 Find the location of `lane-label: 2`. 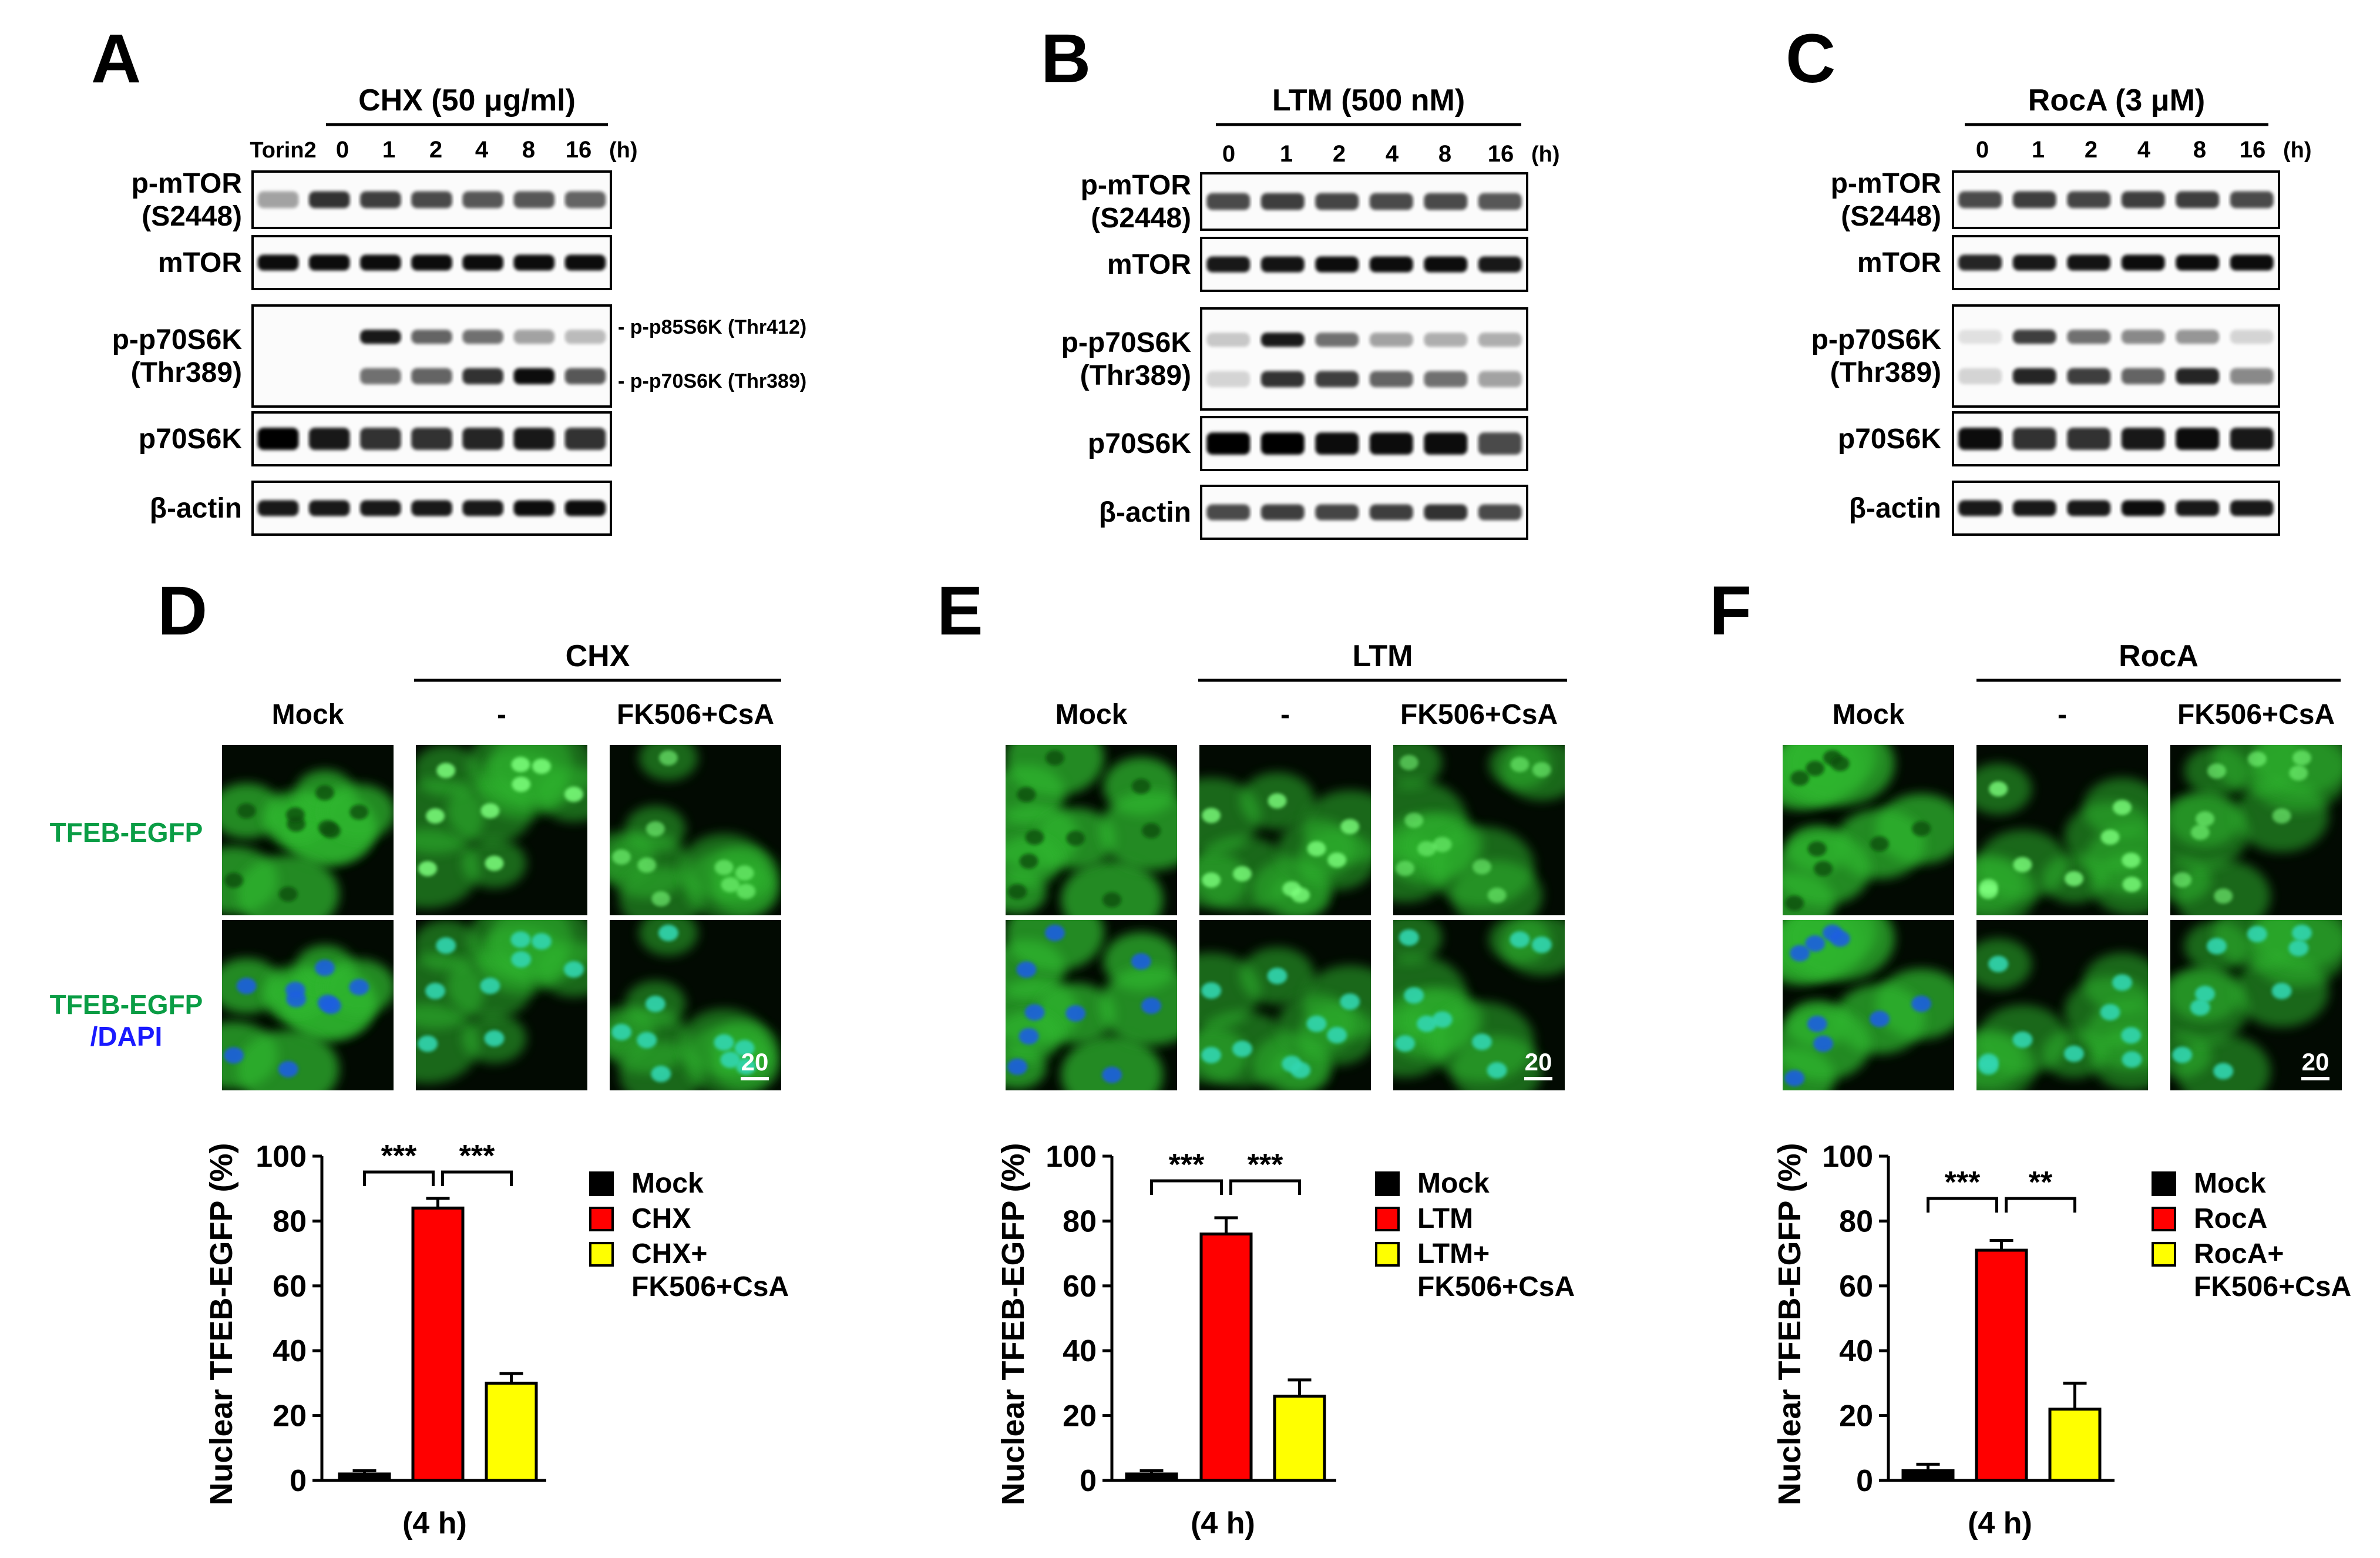

lane-label: 2 is located at coordinates (2091, 150).